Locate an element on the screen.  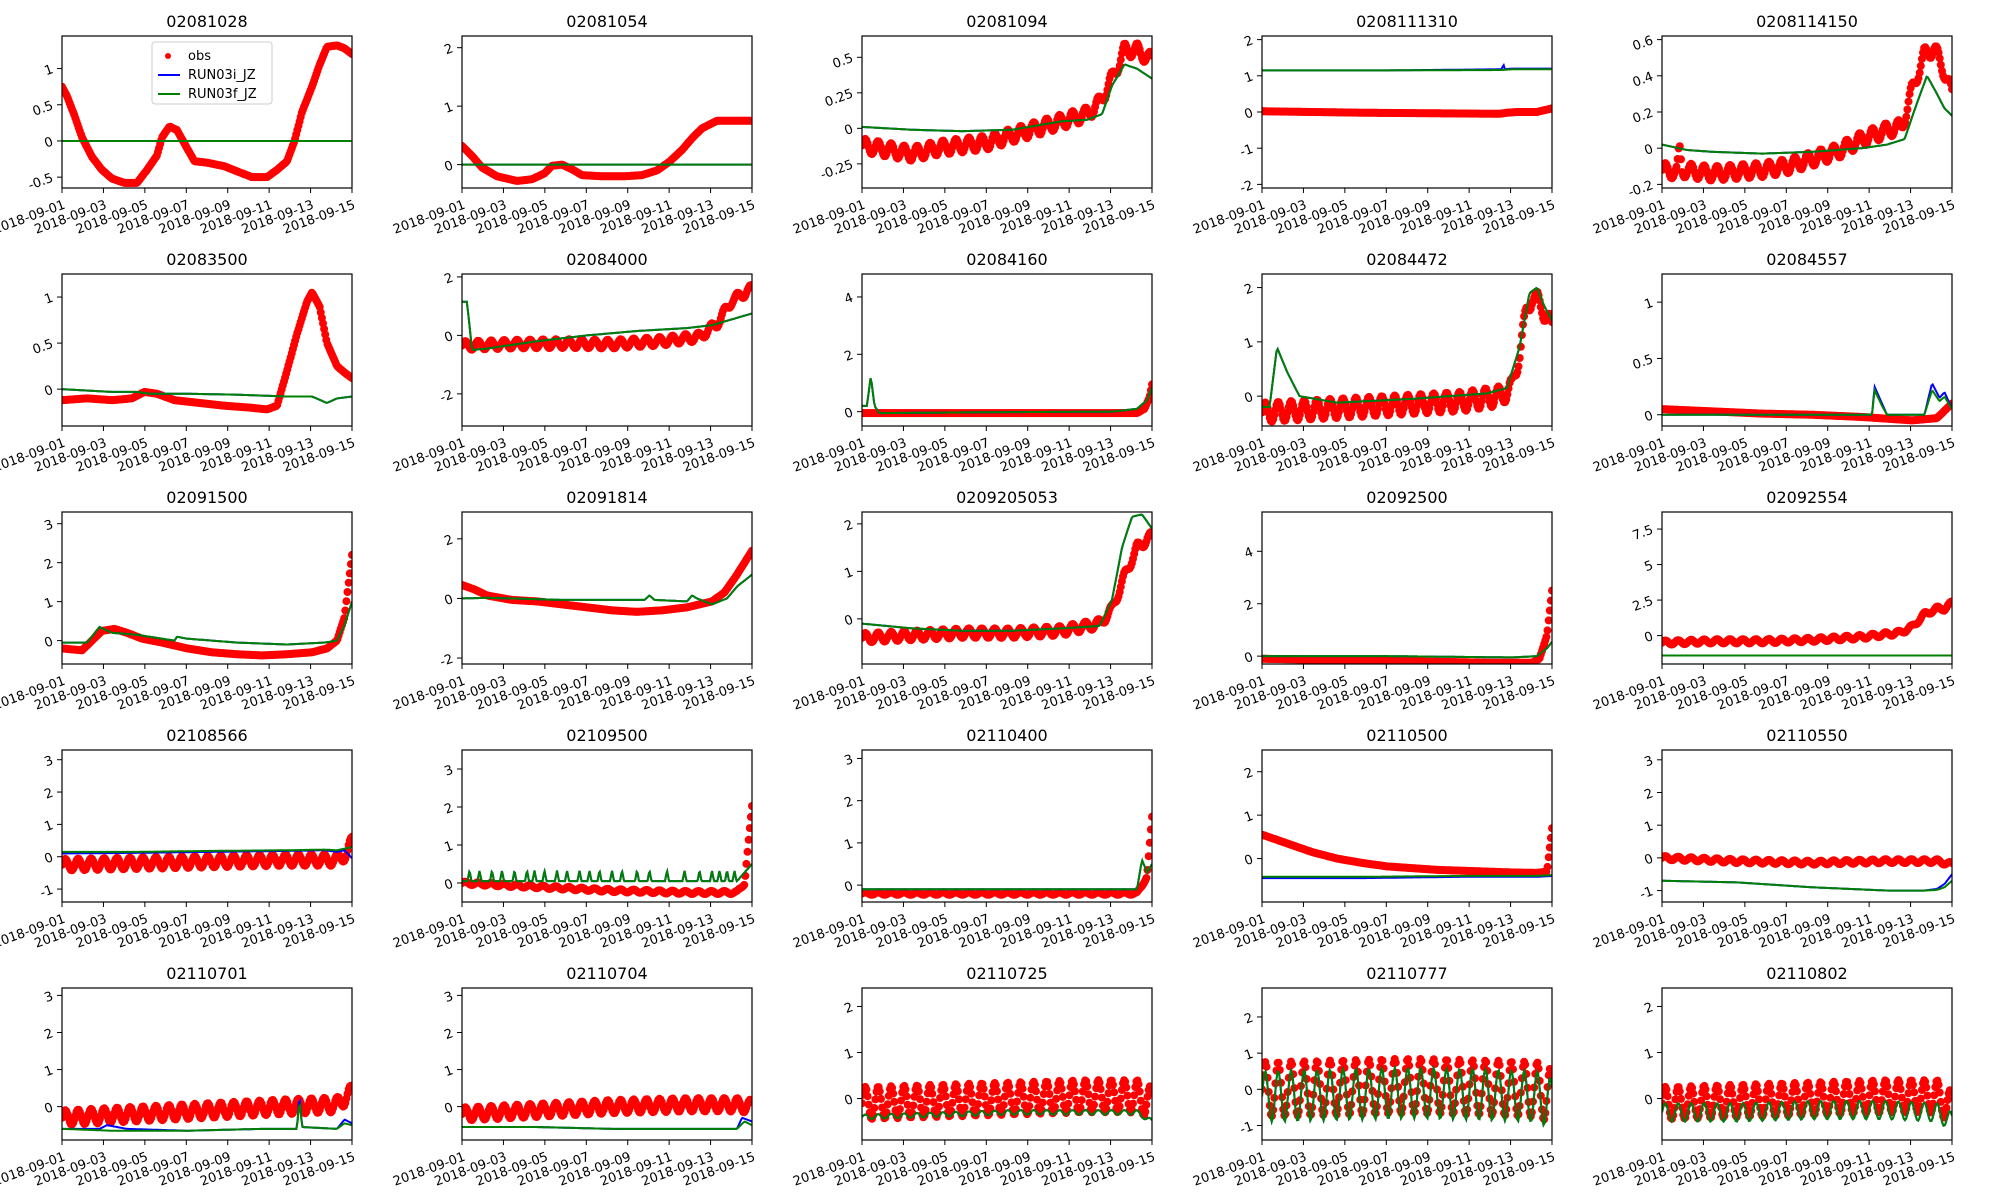
subplot-title: 02110400 is located at coordinates (1006, 735).